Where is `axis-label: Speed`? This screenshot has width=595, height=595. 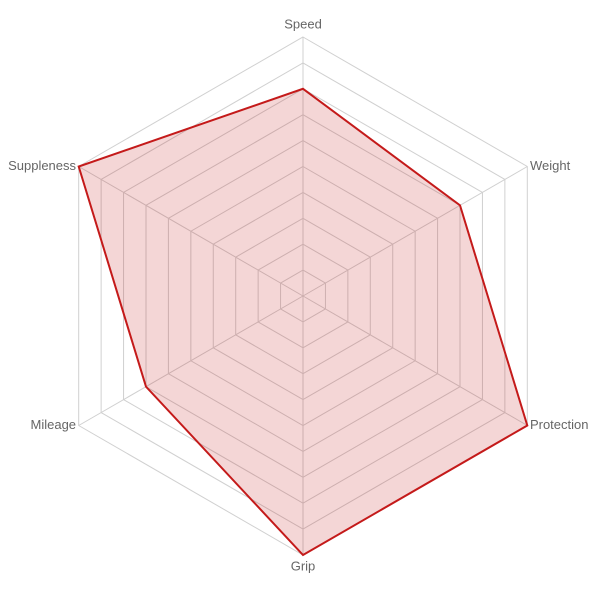 axis-label: Speed is located at coordinates (303, 23).